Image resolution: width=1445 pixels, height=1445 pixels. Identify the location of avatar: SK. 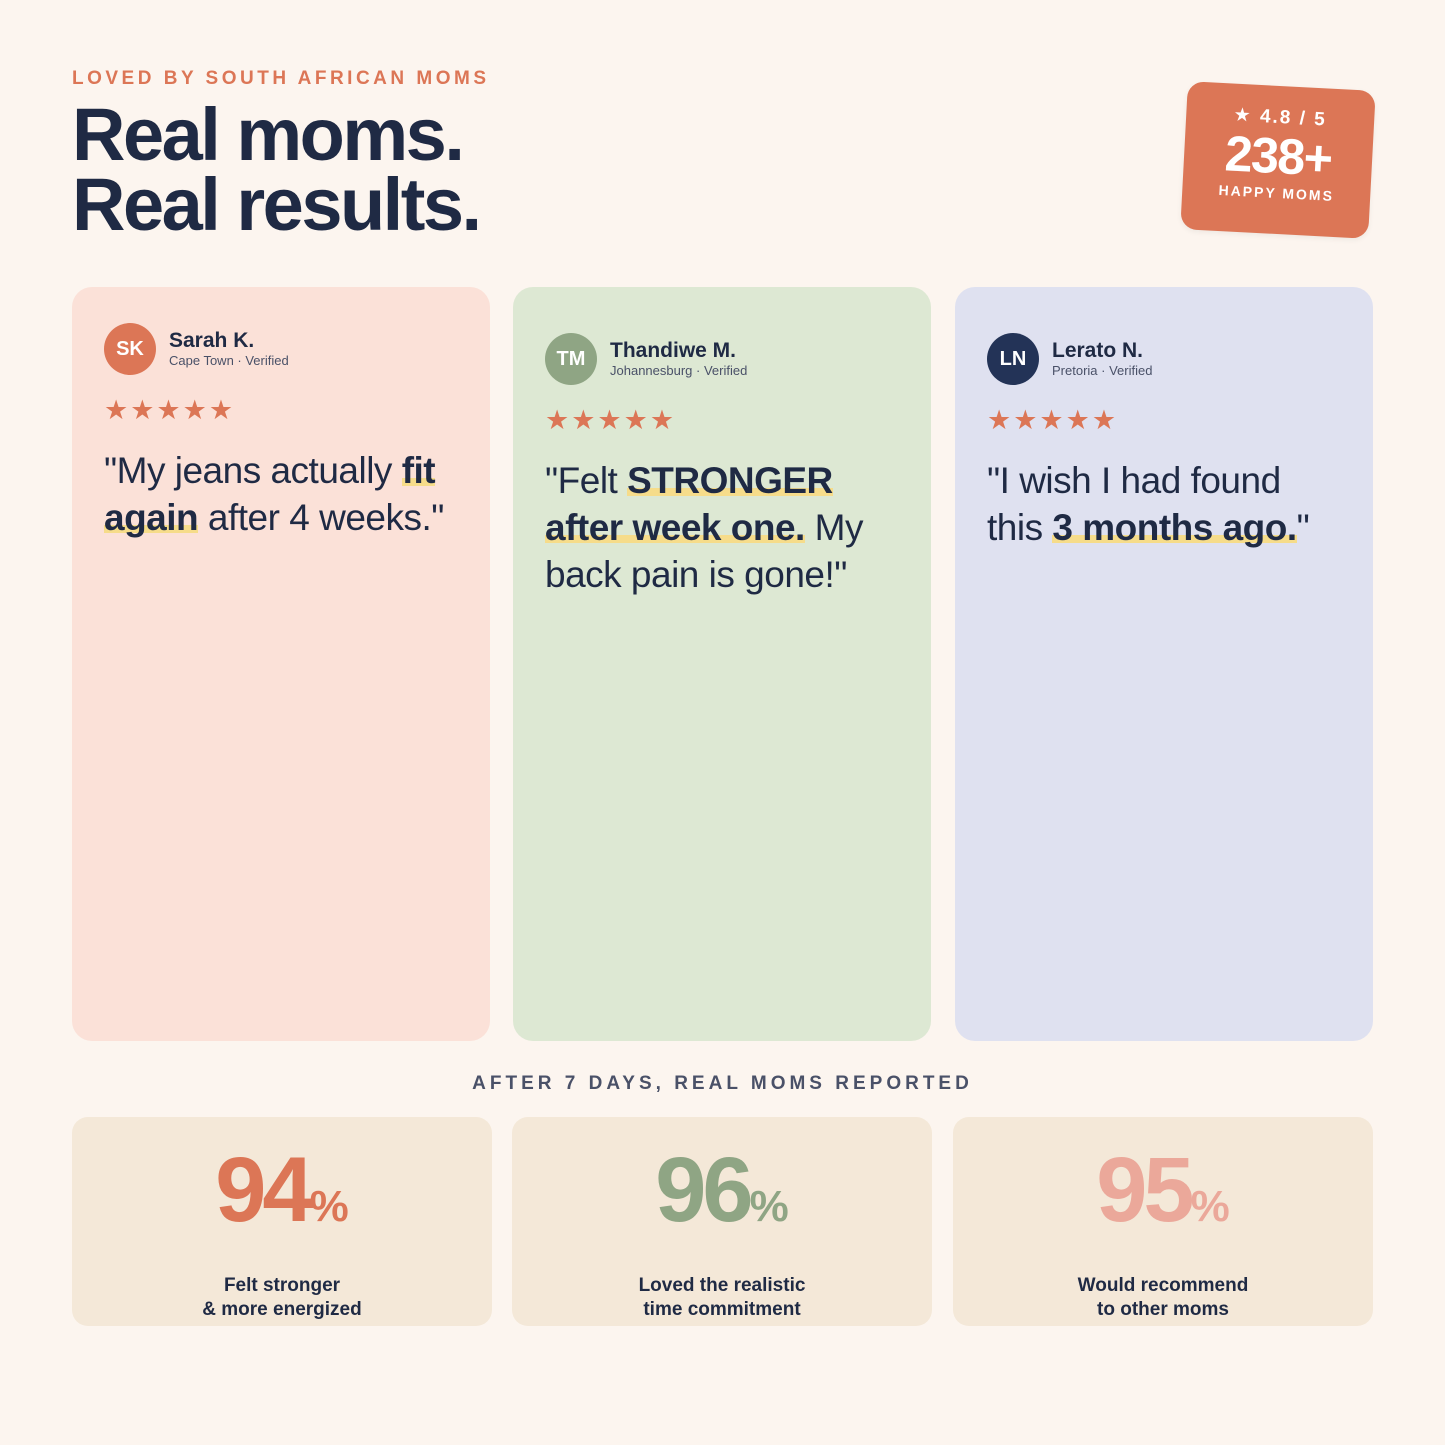
(130, 349).